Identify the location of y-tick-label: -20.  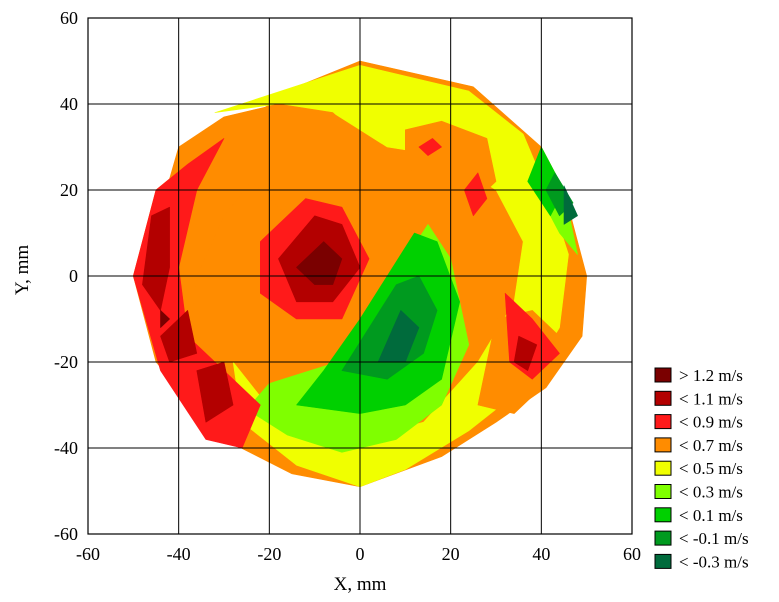
(66, 362).